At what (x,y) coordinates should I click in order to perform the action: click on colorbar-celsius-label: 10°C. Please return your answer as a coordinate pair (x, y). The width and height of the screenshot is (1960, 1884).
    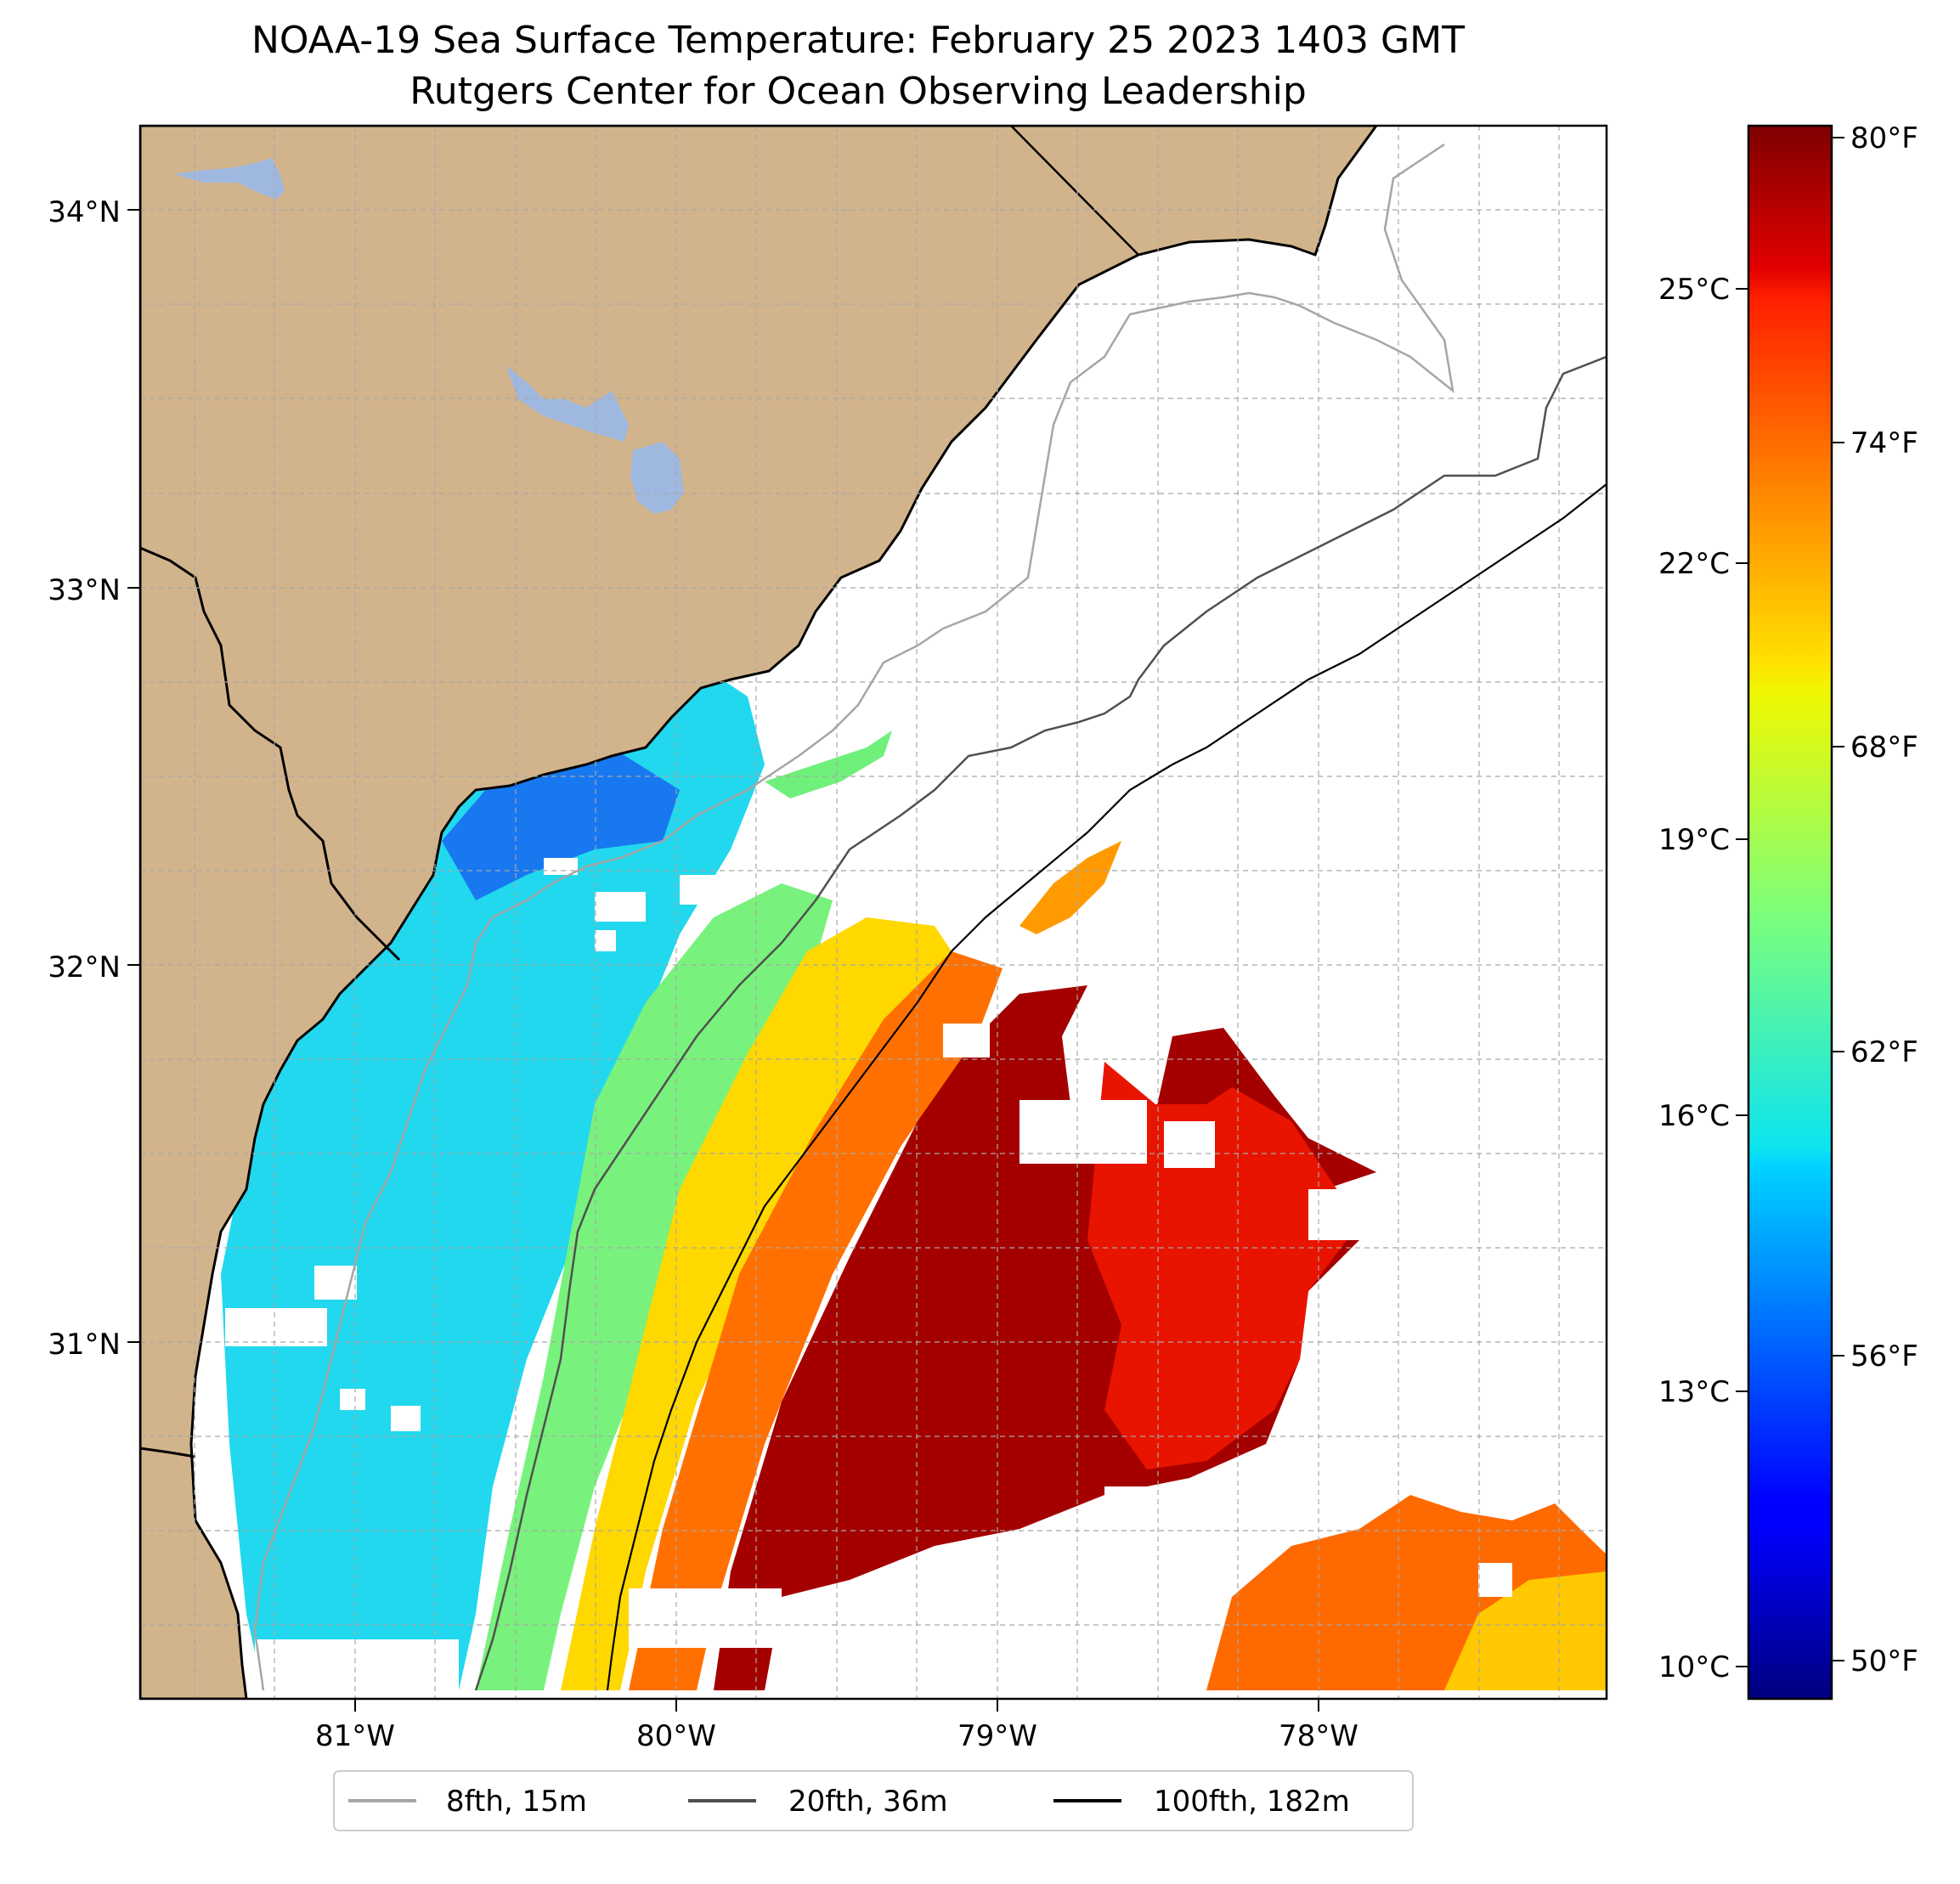
    Looking at the image, I should click on (1694, 1667).